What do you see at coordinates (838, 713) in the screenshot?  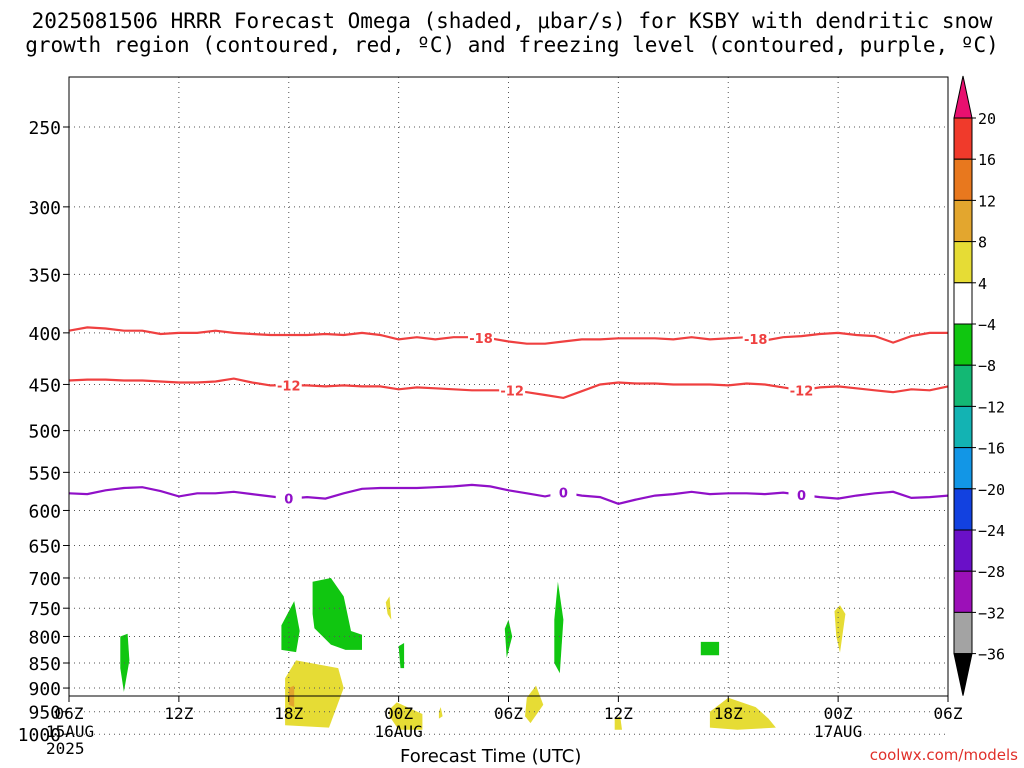 I see `xtick-label-42: 00Z` at bounding box center [838, 713].